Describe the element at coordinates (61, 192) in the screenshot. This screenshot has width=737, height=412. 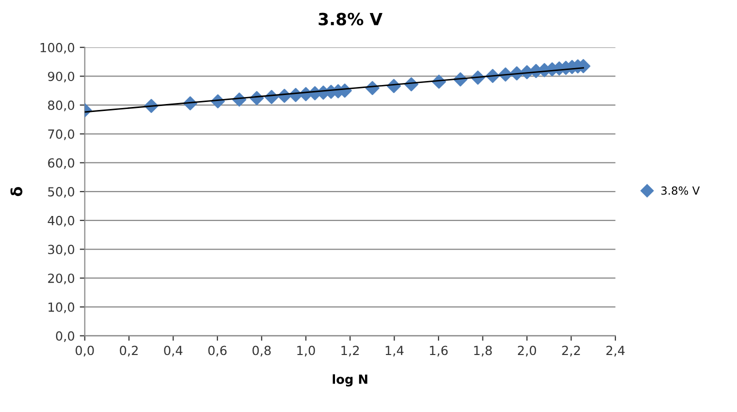
I see `y-tick-label: 50,0` at that location.